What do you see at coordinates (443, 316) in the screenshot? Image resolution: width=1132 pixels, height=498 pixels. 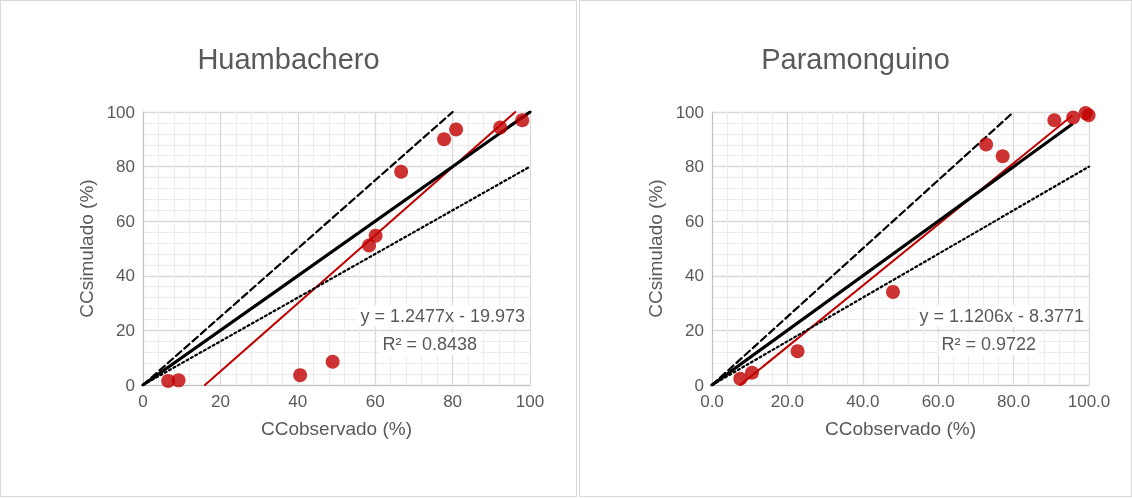 I see `annotation: y = 1.2477x - 19.973` at bounding box center [443, 316].